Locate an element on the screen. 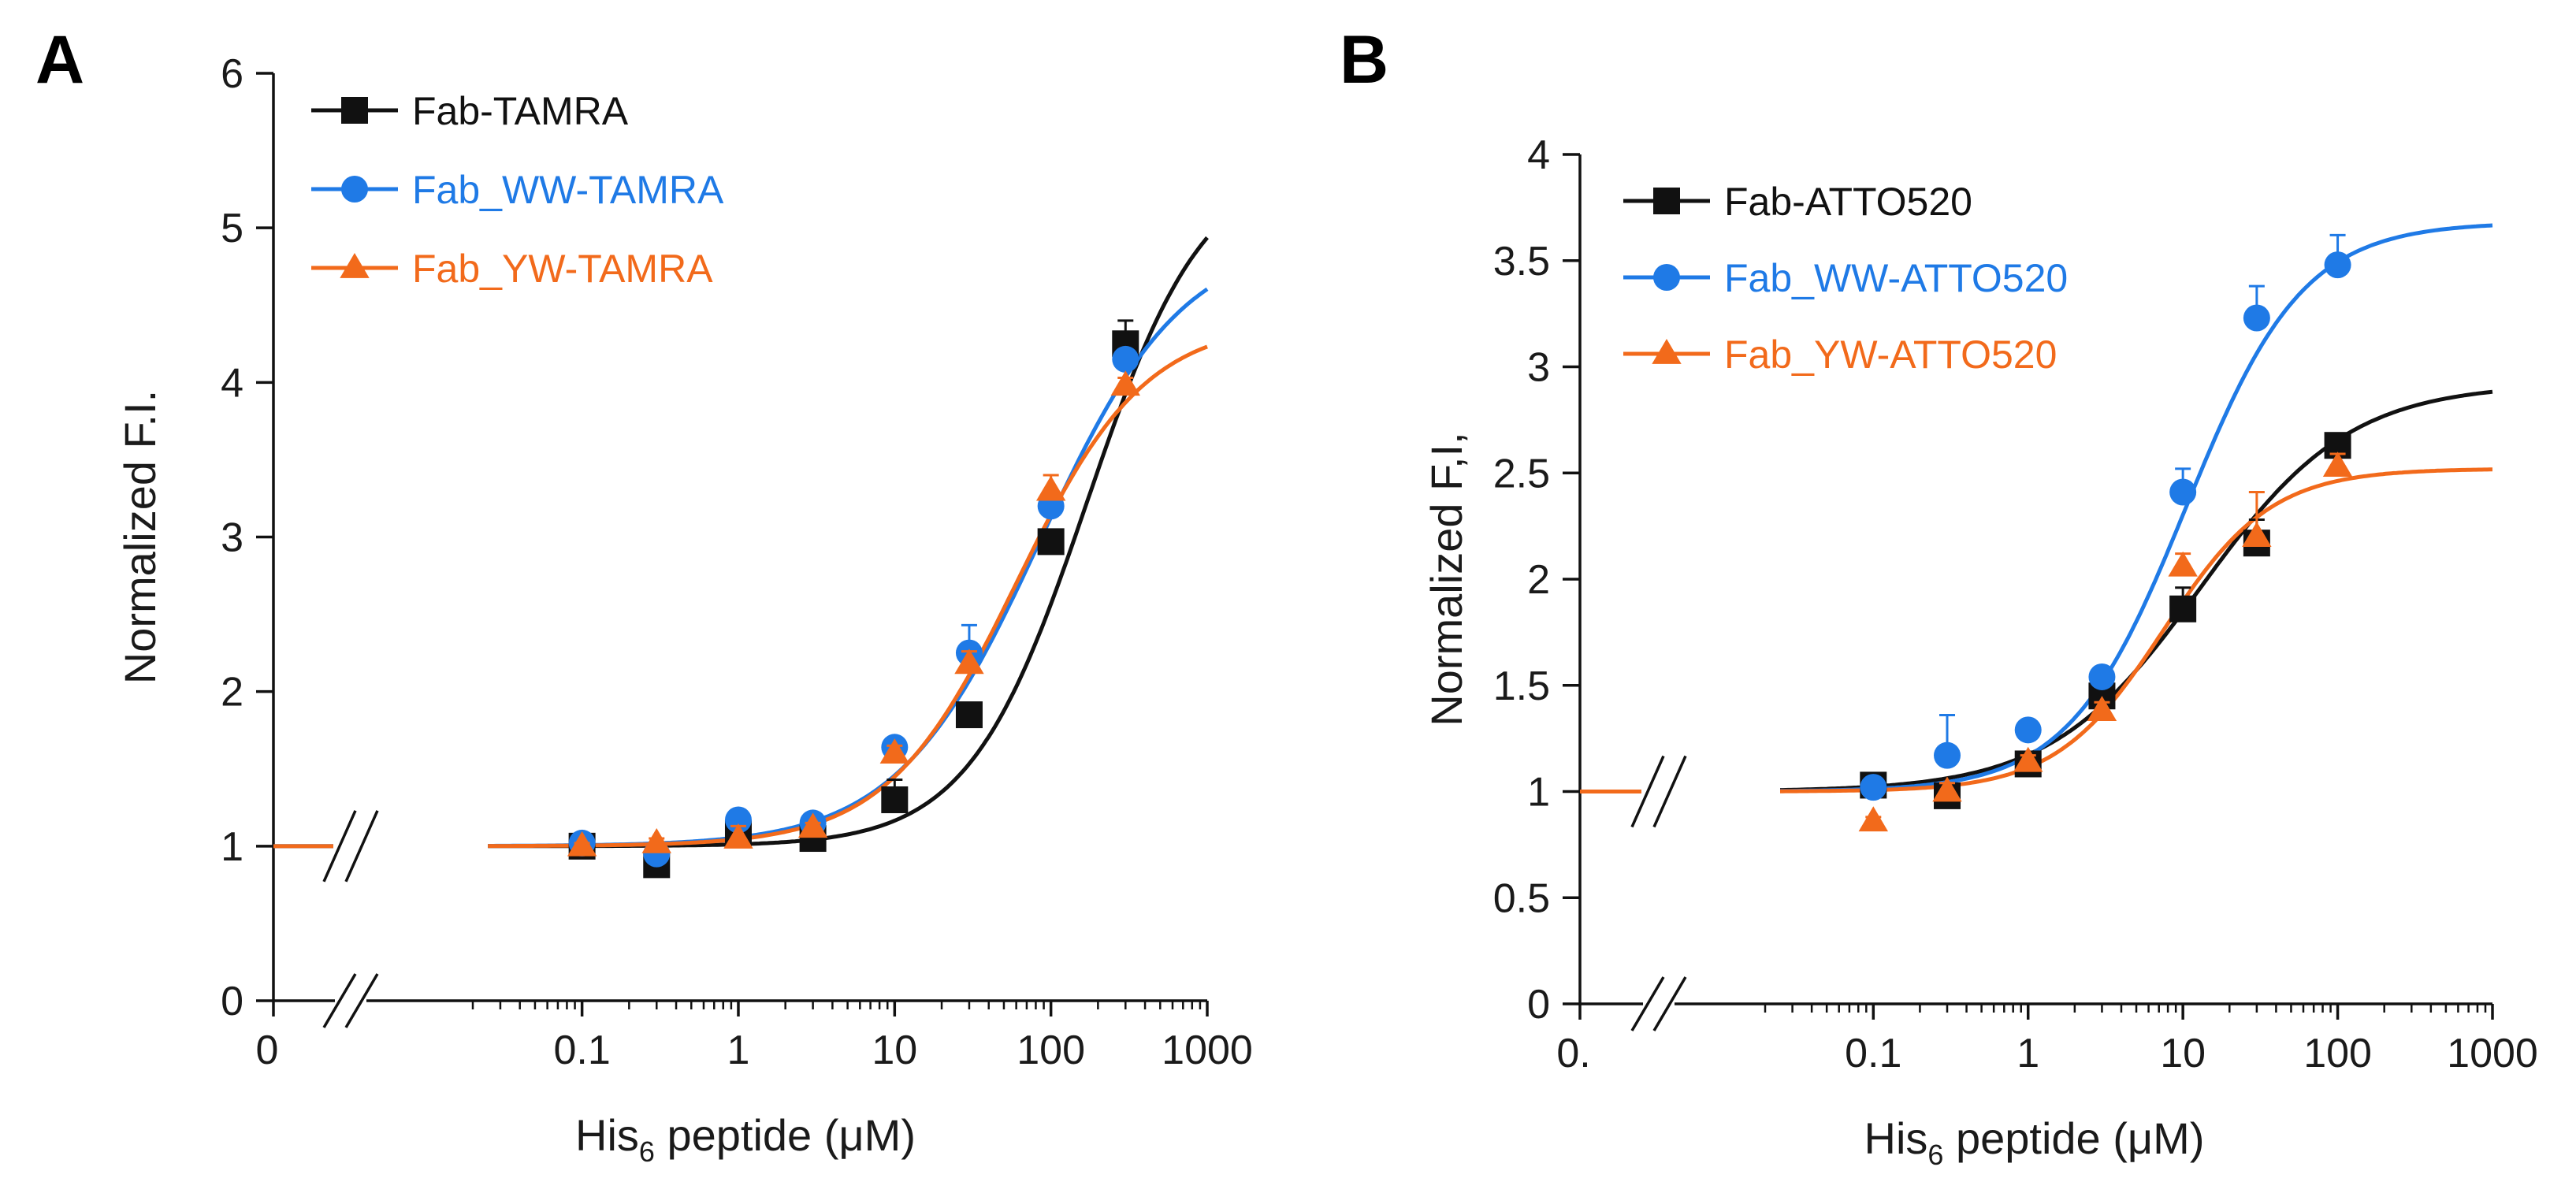  x-tick-label-zero: 0. is located at coordinates (1573, 1053).